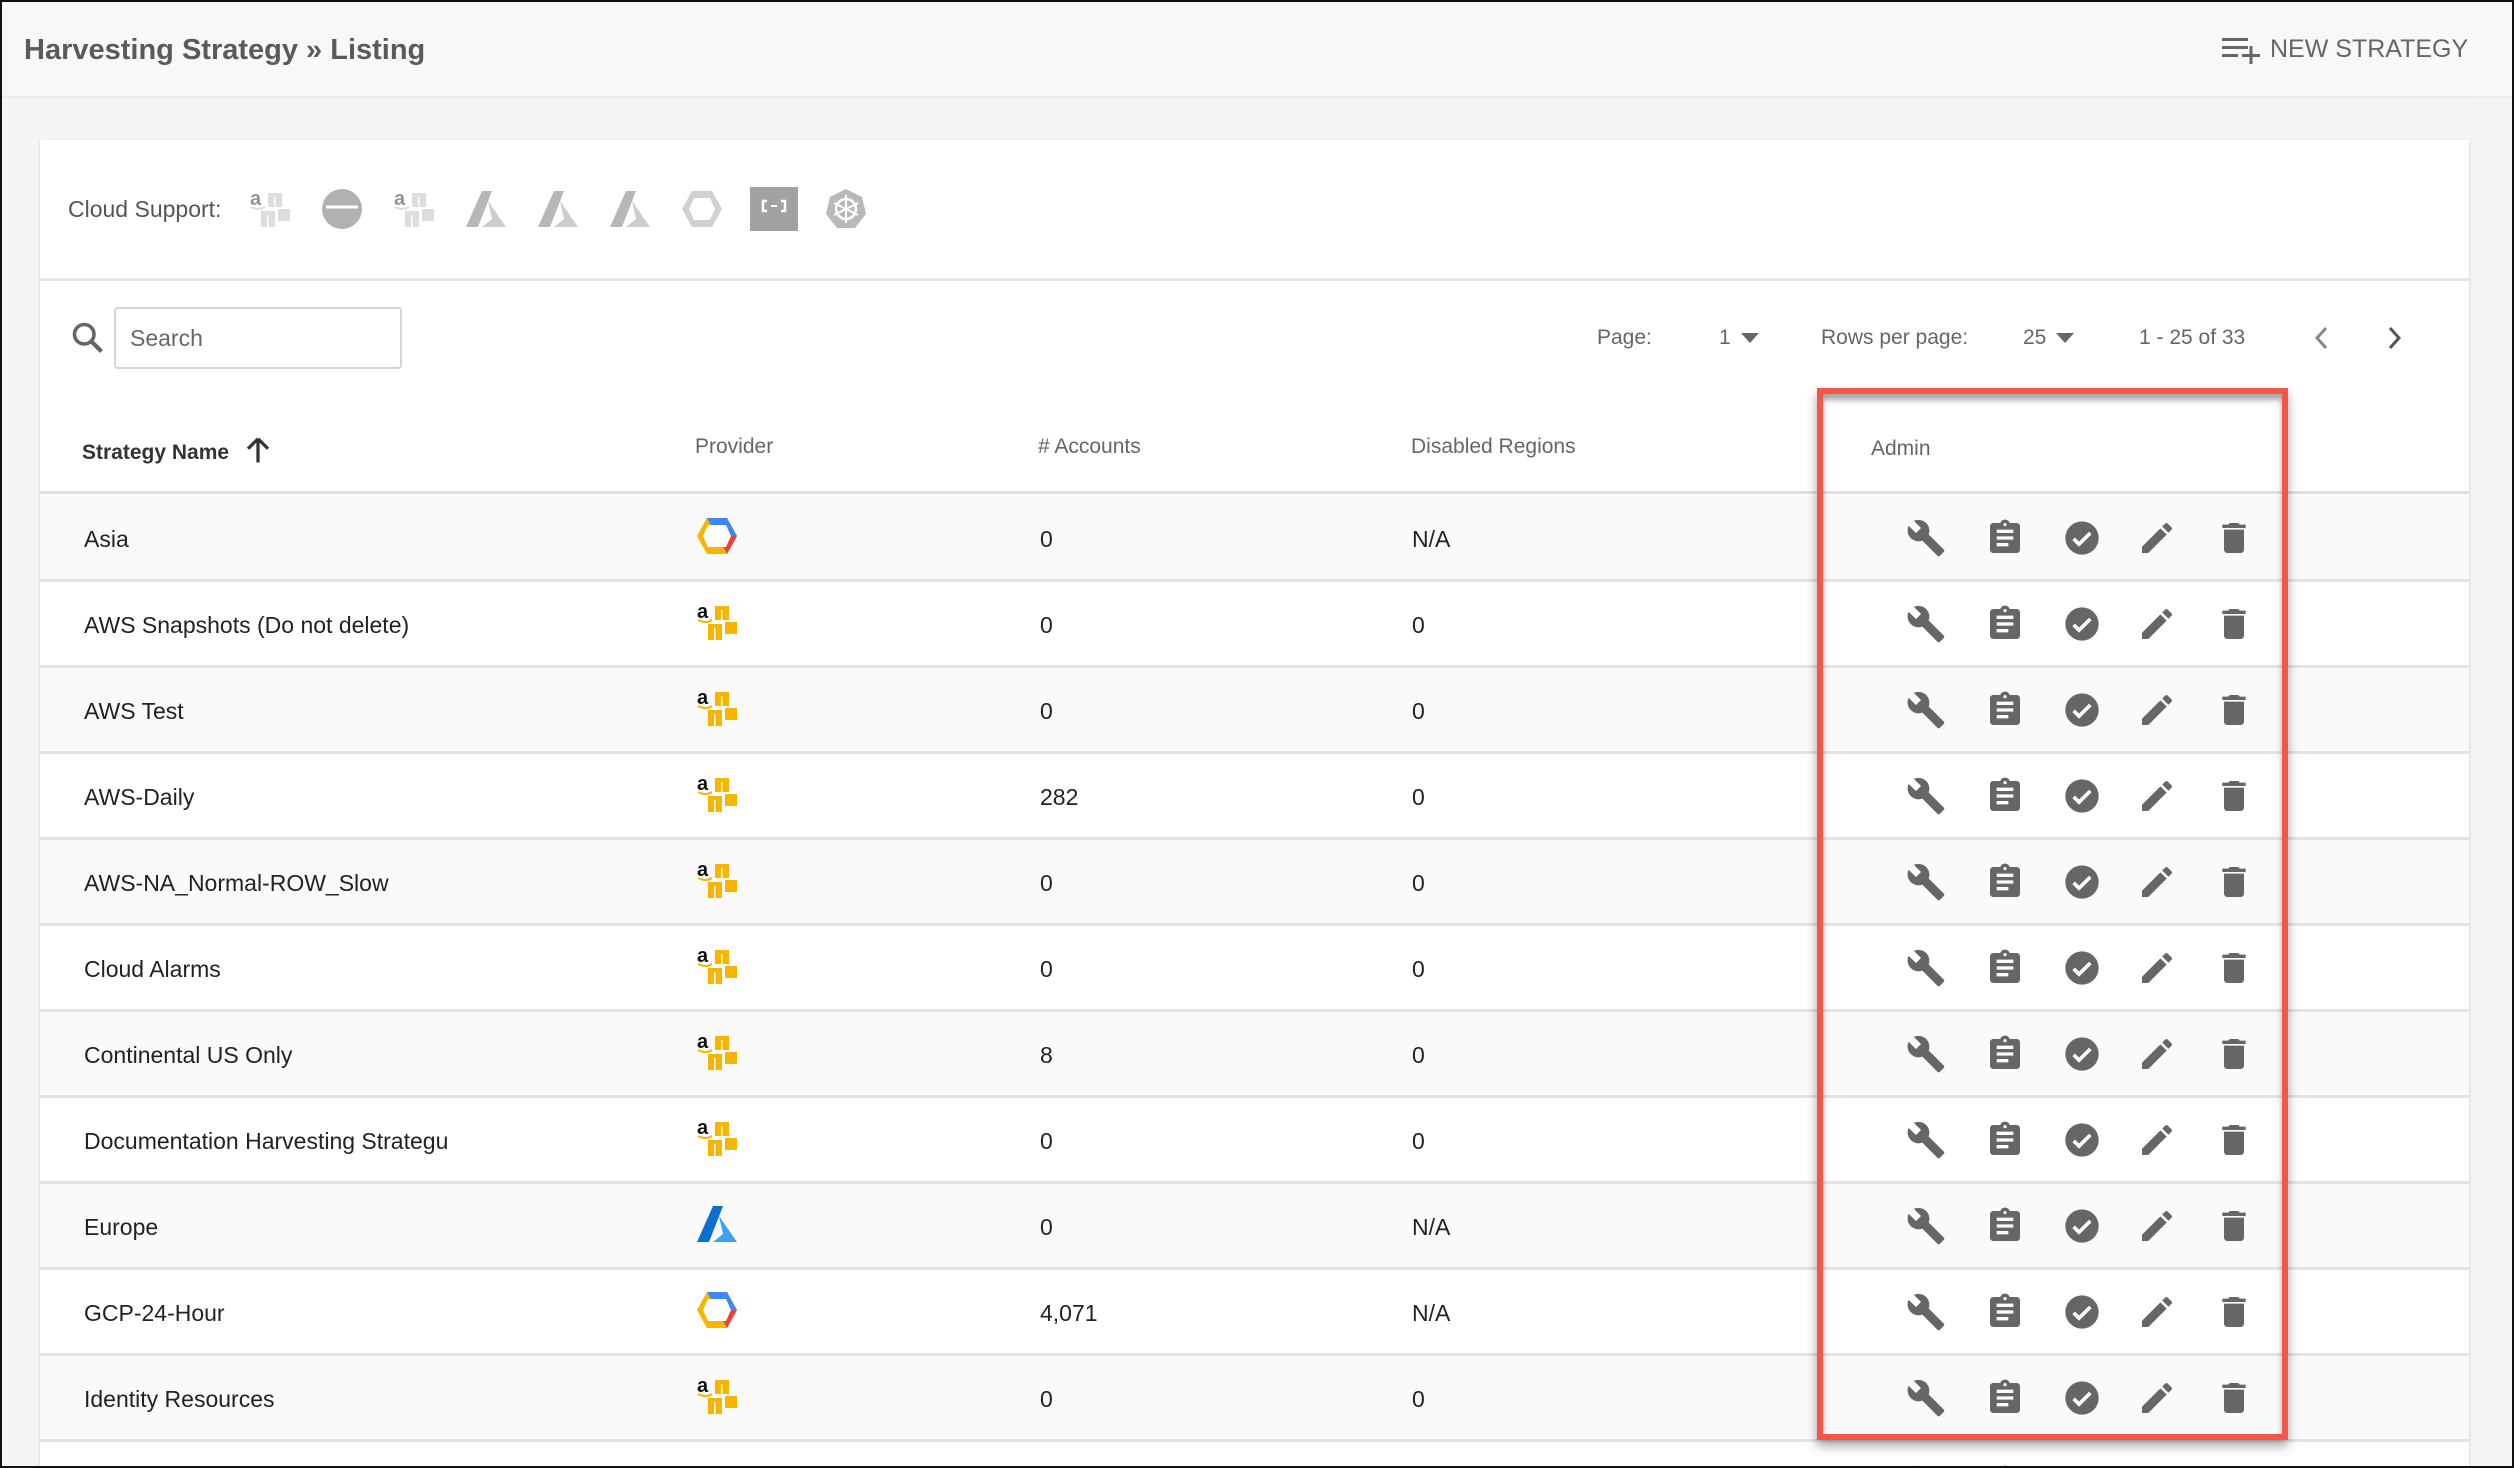  What do you see at coordinates (139, 797) in the screenshot?
I see `strategy-name: AWS-Daily` at bounding box center [139, 797].